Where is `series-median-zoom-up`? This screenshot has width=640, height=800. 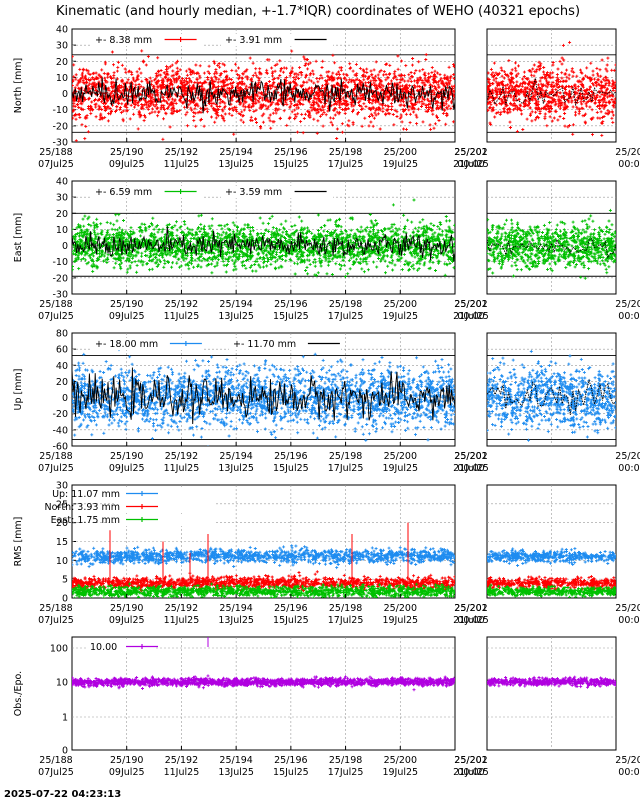
series-median-zoom-up is located at coordinates (551, 396).